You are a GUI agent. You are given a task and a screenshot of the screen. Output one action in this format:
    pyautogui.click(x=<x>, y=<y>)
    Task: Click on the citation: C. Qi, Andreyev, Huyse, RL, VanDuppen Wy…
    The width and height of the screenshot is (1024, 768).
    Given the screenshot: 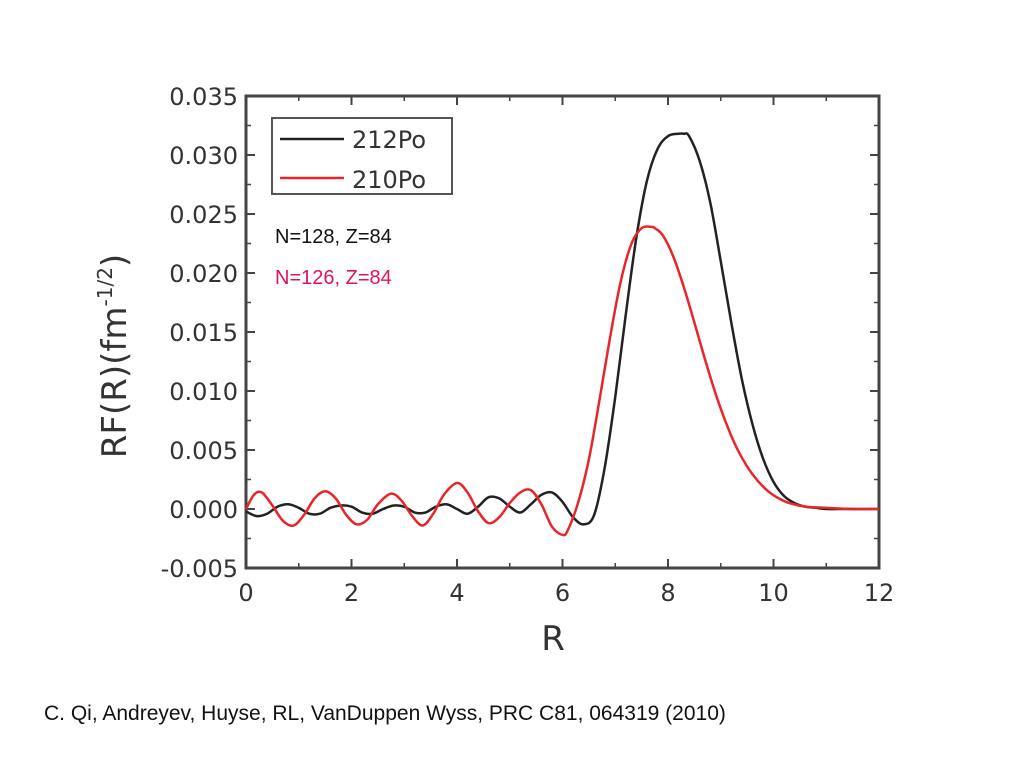 What is the action you would take?
    pyautogui.click(x=385, y=713)
    